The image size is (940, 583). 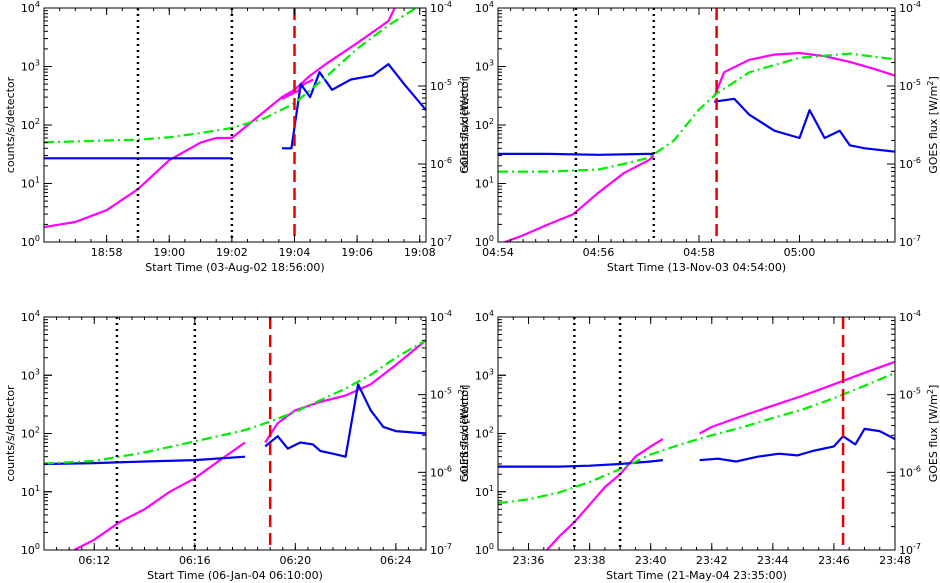 I want to click on x-tick-label: 19:06, so click(x=357, y=252).